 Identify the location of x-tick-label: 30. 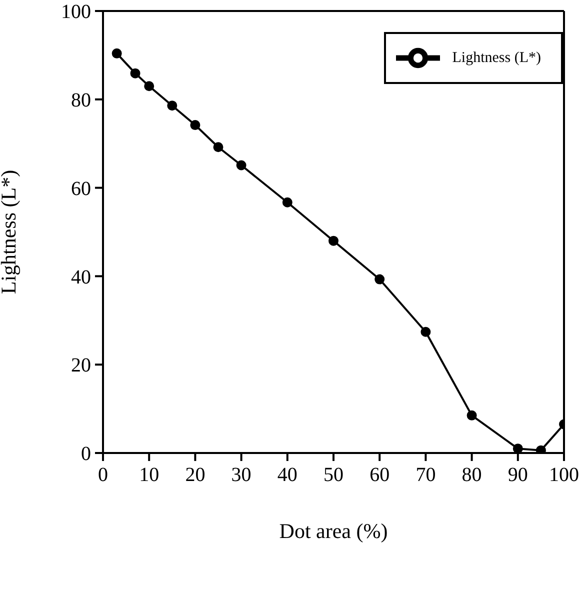
(241, 475).